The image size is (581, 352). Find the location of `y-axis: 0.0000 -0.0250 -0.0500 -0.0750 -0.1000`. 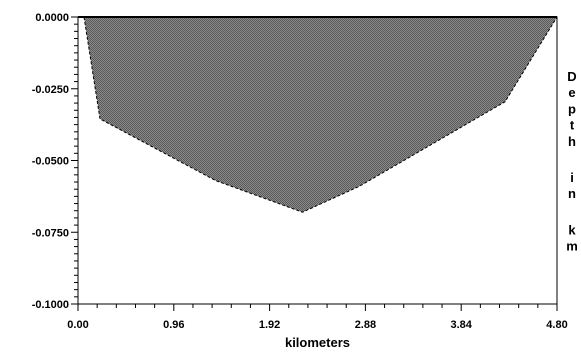

y-axis: 0.0000 -0.0250 -0.0500 -0.0750 -0.1000 is located at coordinates (55, 161).